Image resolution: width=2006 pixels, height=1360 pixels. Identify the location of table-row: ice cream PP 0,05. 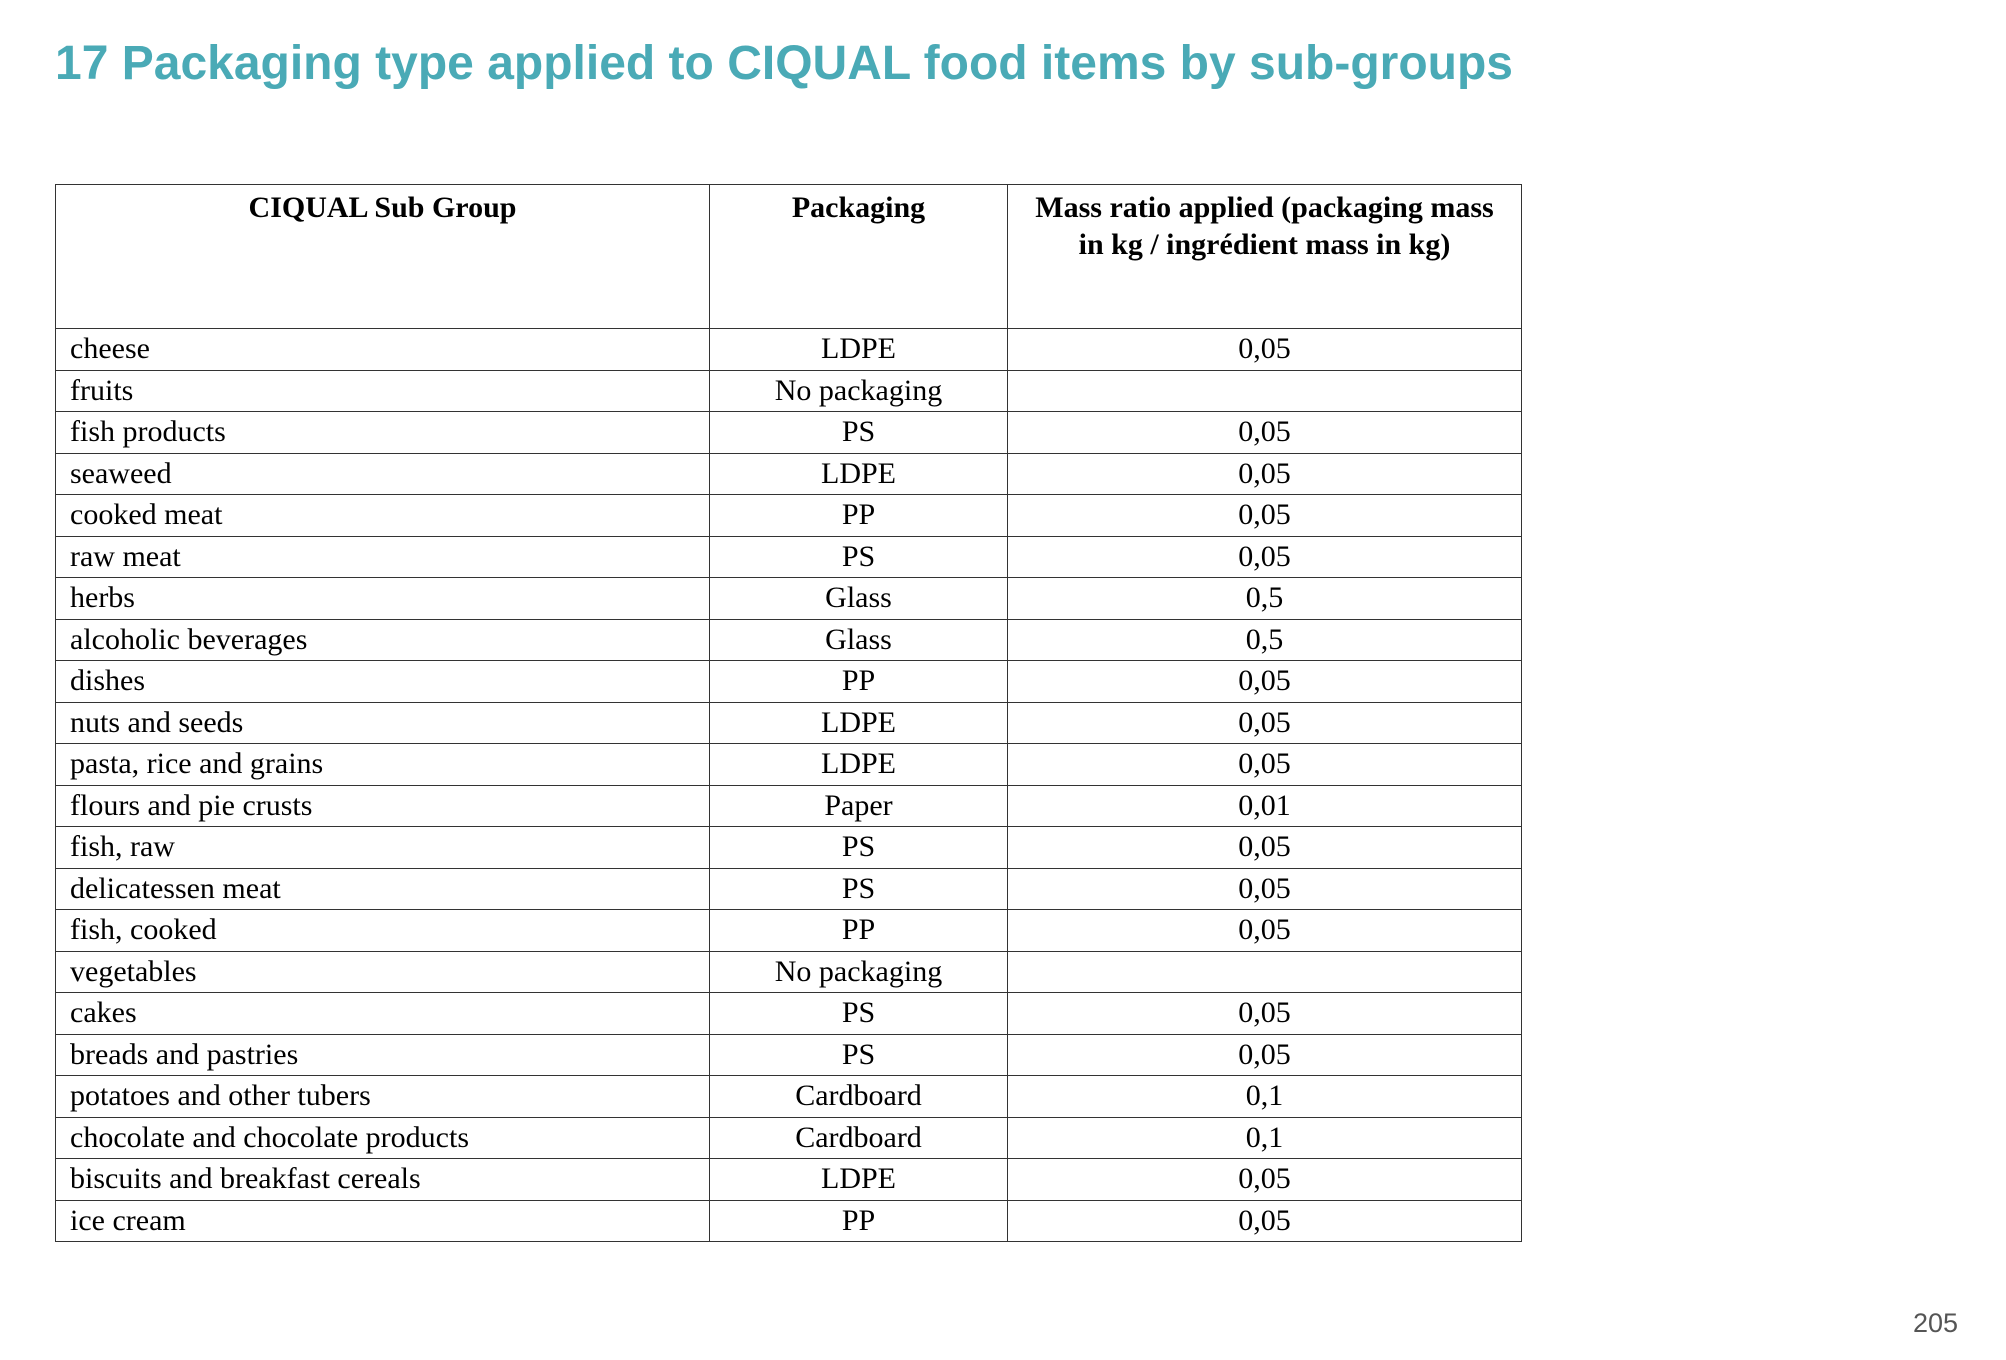
(788, 1220).